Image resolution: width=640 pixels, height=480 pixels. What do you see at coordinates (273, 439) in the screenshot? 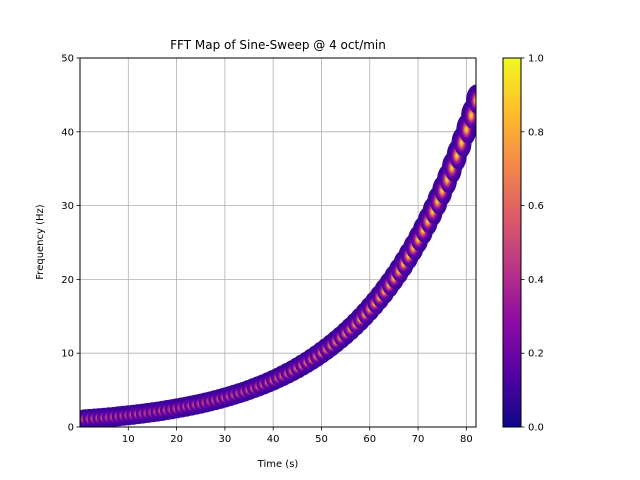
I see `x-tick-label: 40` at bounding box center [273, 439].